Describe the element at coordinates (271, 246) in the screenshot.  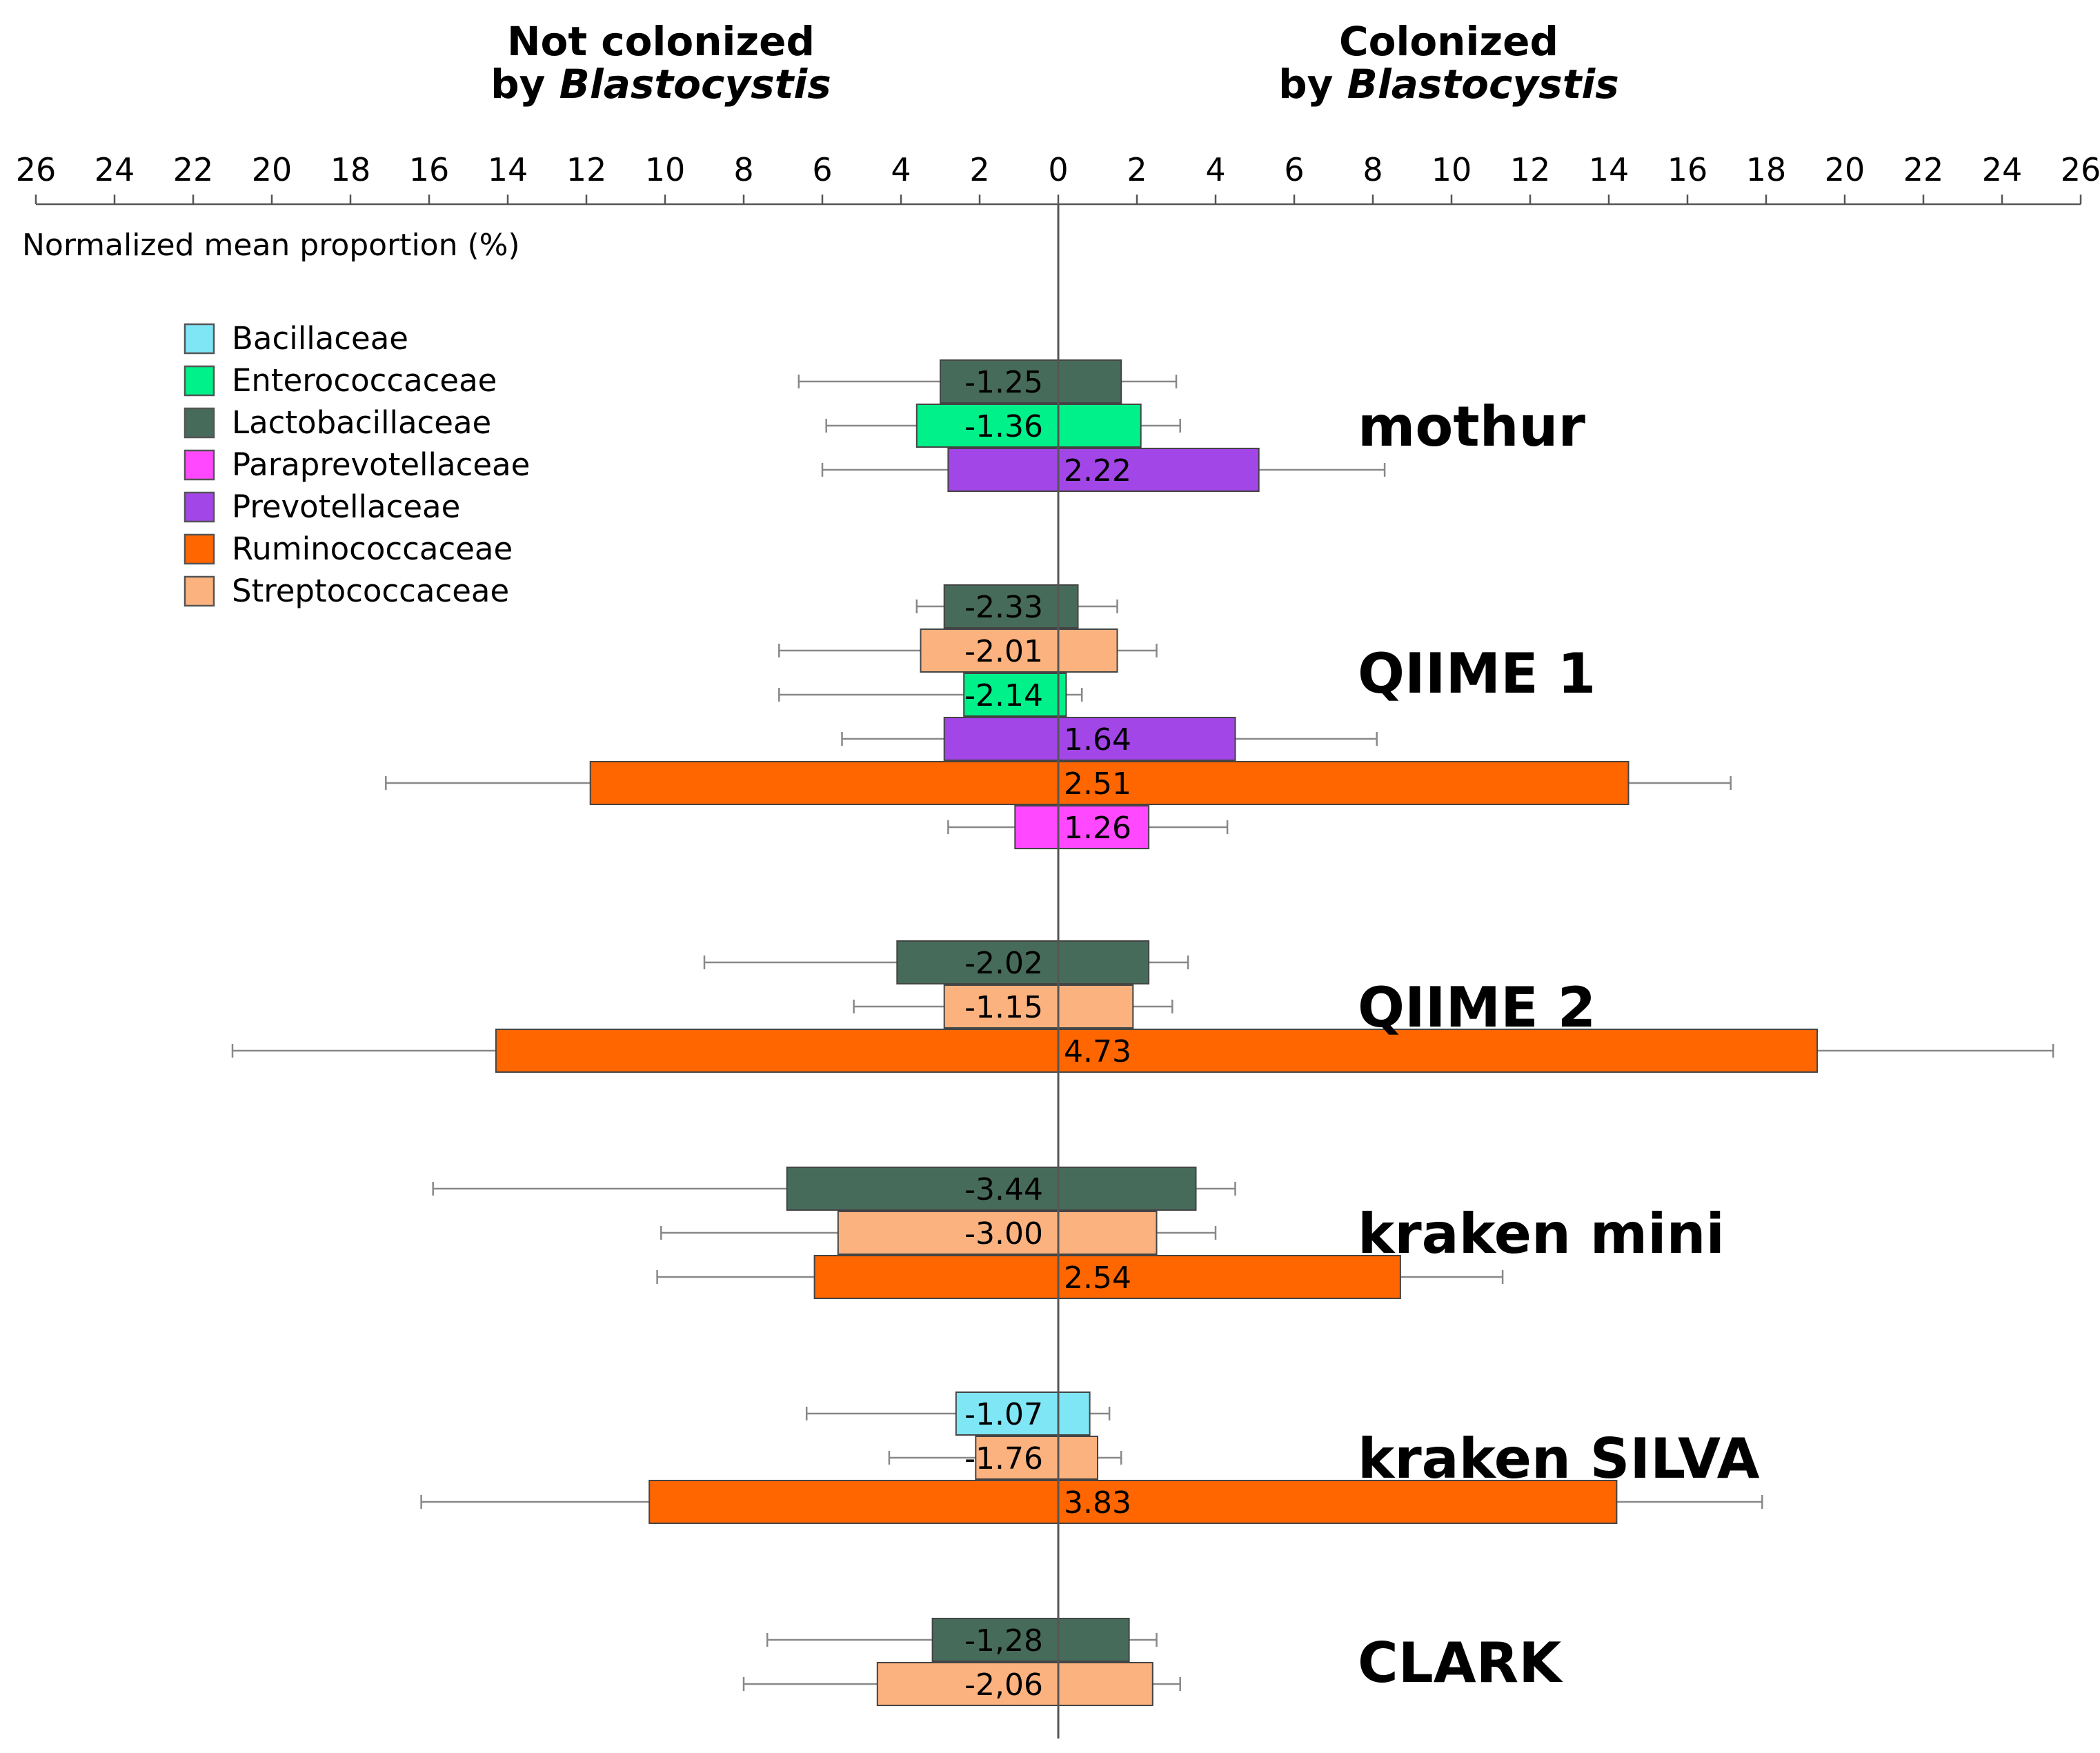
I see `x-axis-title: Normalized mean proportion (%)` at that location.